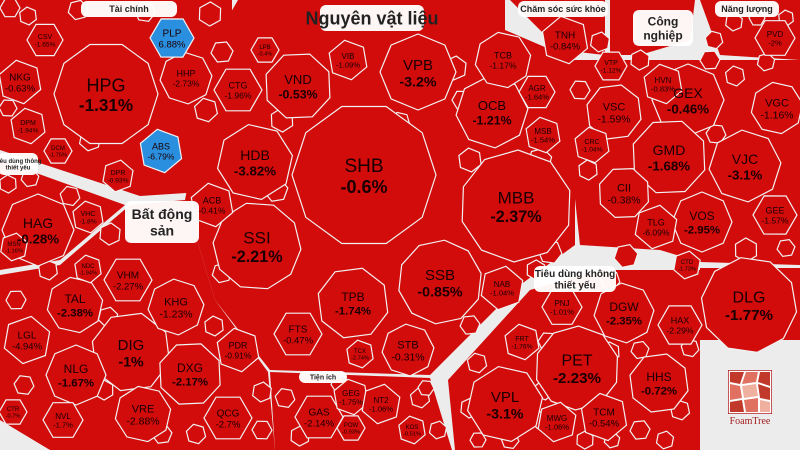 The height and width of the screenshot is (450, 800). I want to click on tile-nkg, so click(21, 82).